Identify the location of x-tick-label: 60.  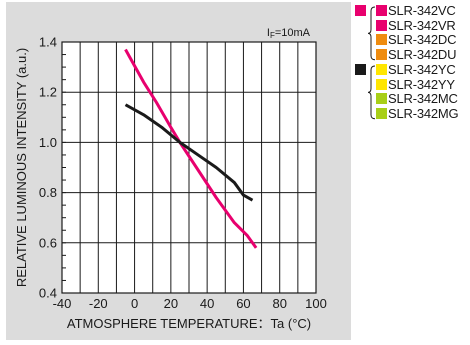
(243, 303).